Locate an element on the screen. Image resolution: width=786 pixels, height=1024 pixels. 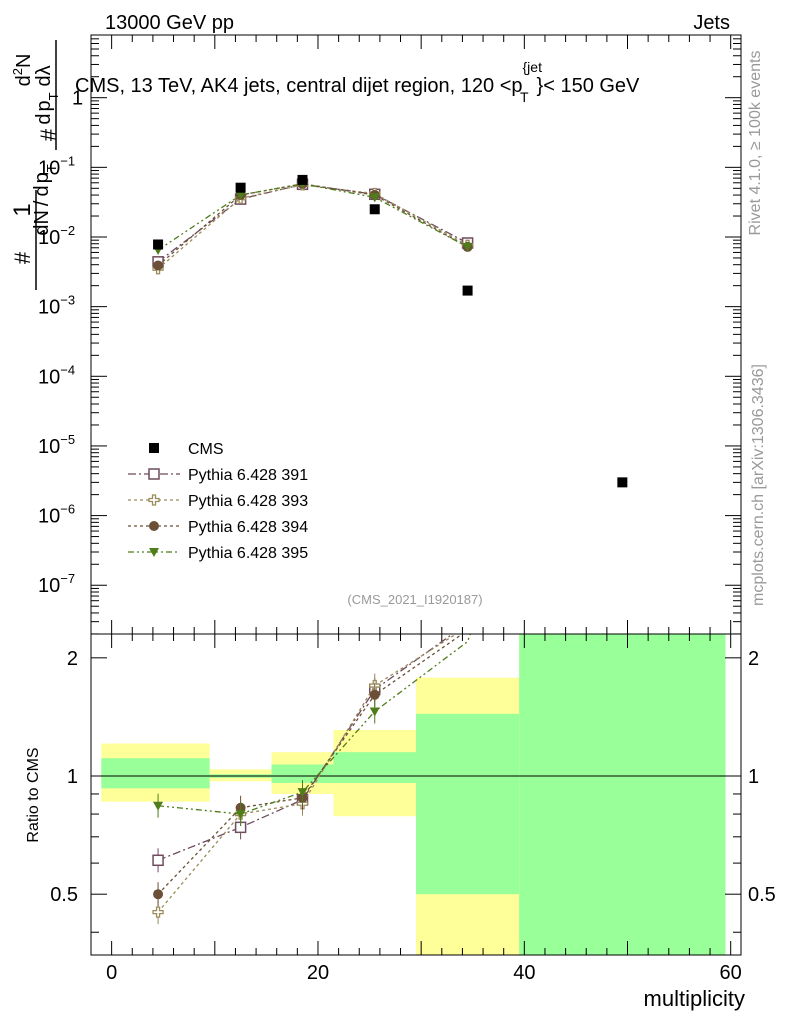
ytop-tick-label-5: 10⁻⁵ is located at coordinates (56, 445).